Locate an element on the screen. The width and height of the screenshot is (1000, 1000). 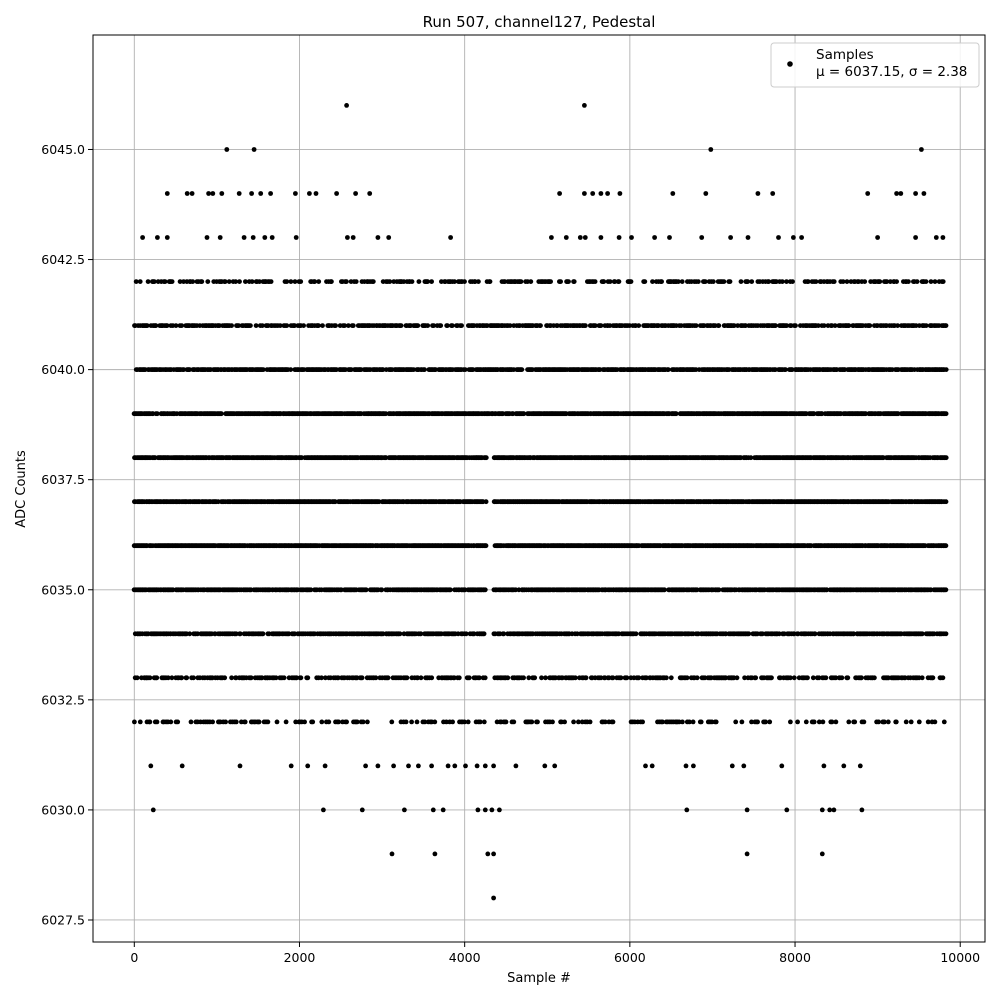
chart-title: Run 507, channel127, Pedestal is located at coordinates (539, 22).